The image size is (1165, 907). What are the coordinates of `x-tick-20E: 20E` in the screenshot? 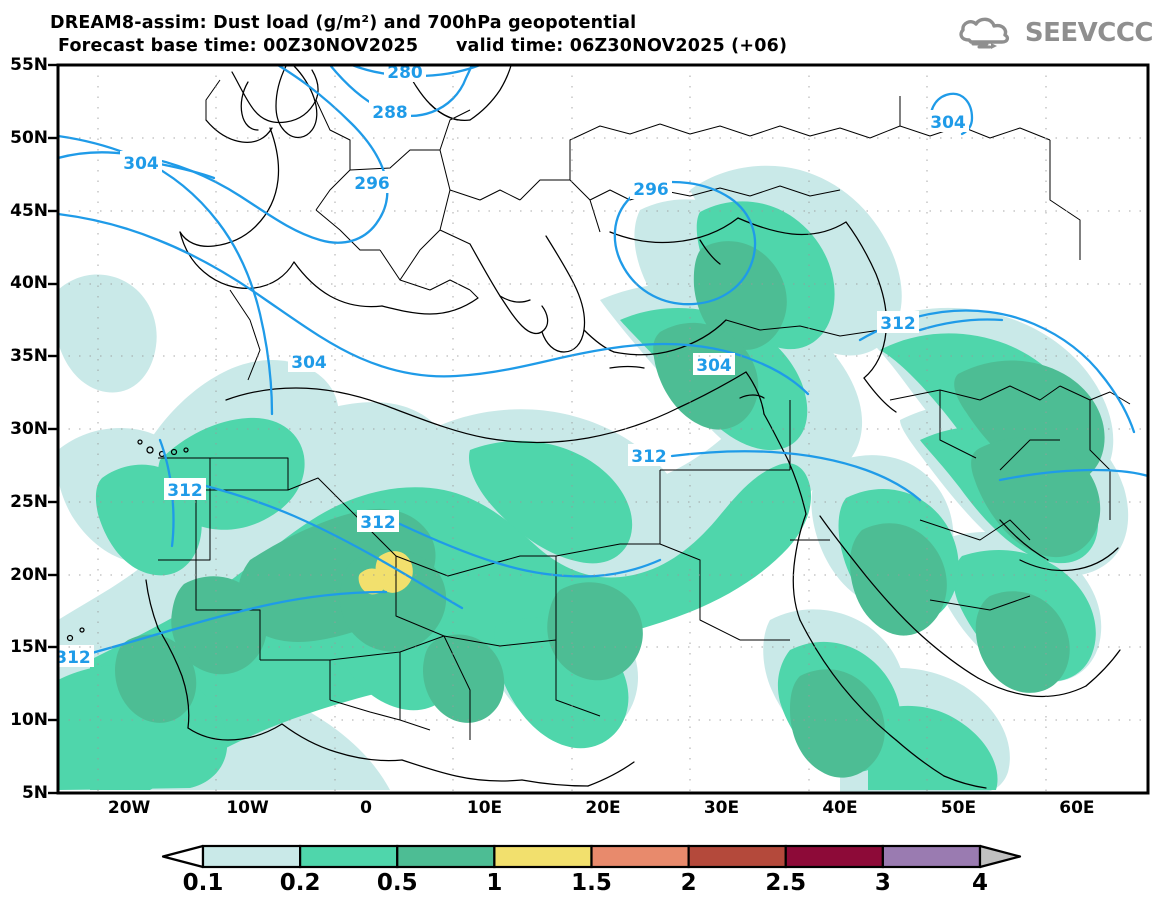 It's located at (603, 808).